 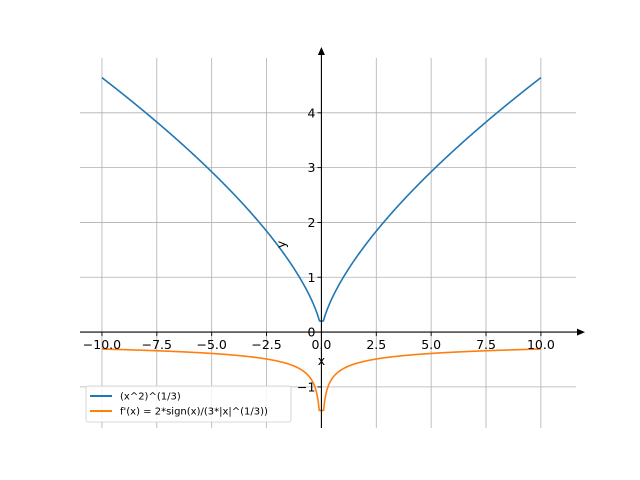 What do you see at coordinates (280, 244) in the screenshot?
I see `y-axis-label: y` at bounding box center [280, 244].